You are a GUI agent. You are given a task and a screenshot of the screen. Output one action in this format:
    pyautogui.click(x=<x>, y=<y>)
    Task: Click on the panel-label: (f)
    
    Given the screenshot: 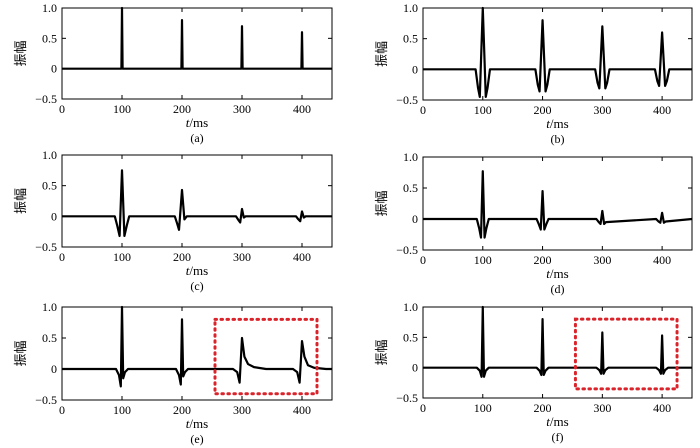 What is the action you would take?
    pyautogui.click(x=558, y=437)
    